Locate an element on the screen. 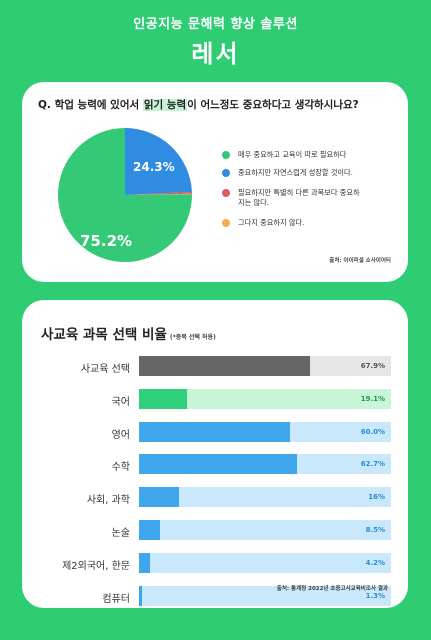  legend-item: 필요하지만 특별히 다른 과목보다 중요하지는 않다. is located at coordinates (292, 198).